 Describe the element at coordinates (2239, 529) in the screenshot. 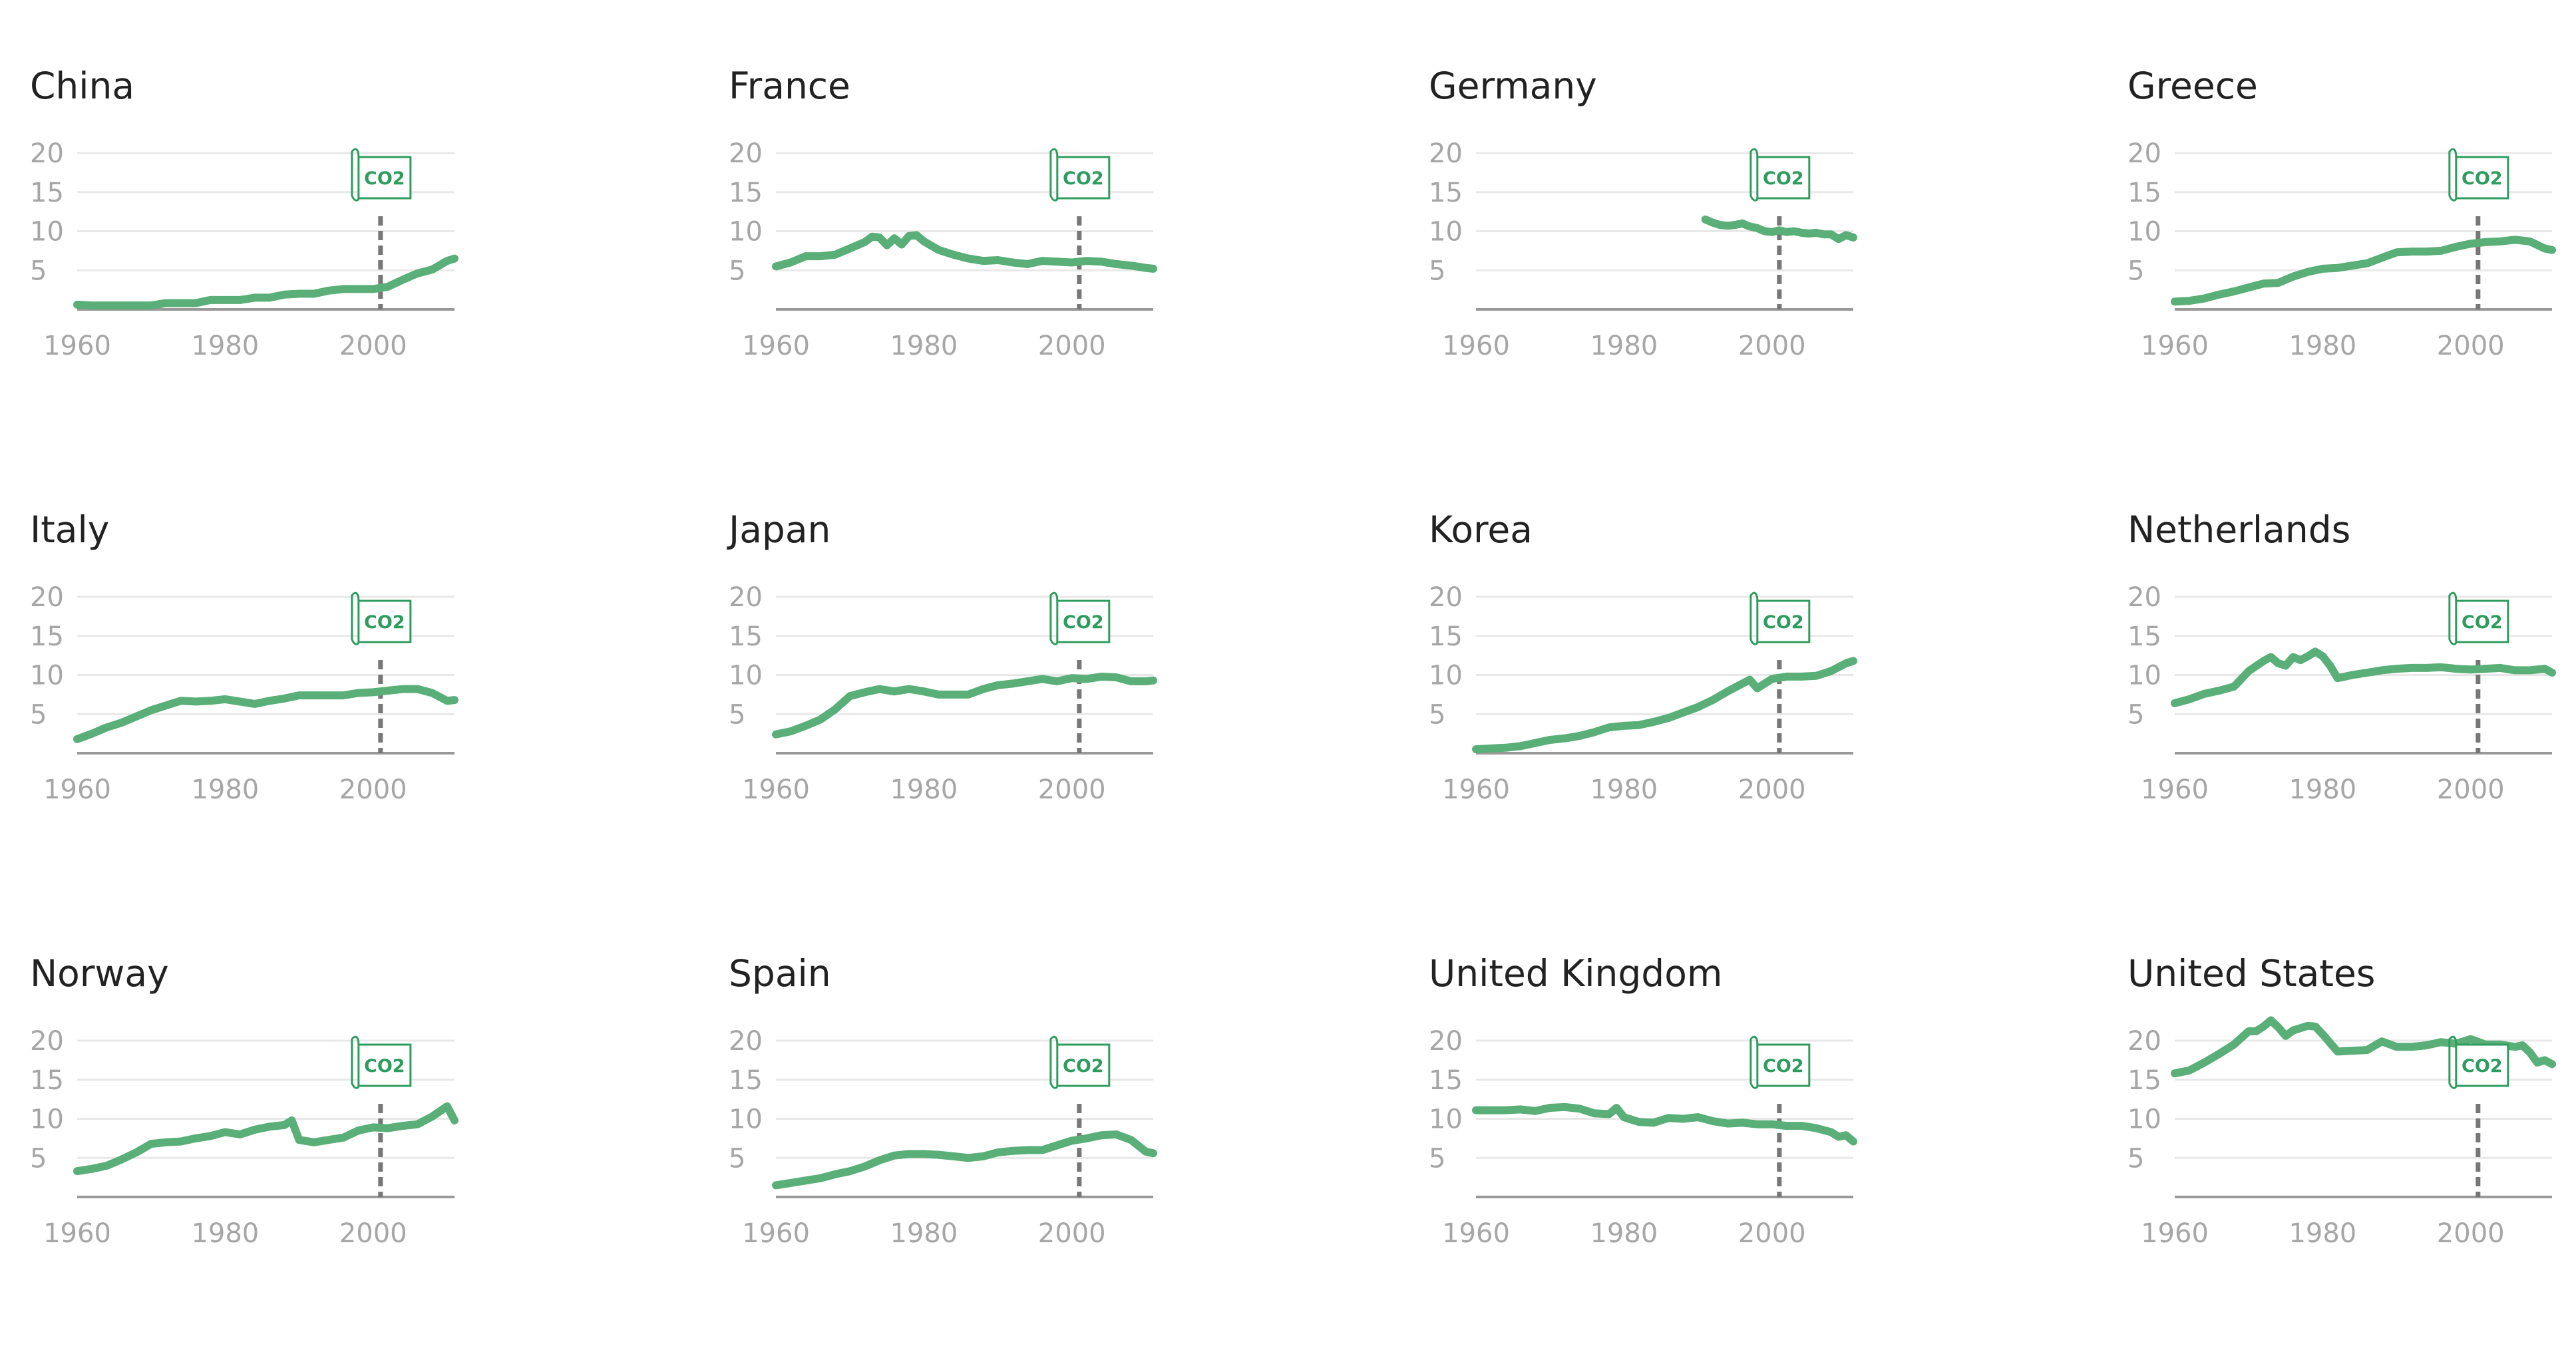

I see `chart-title: Netherlands` at that location.